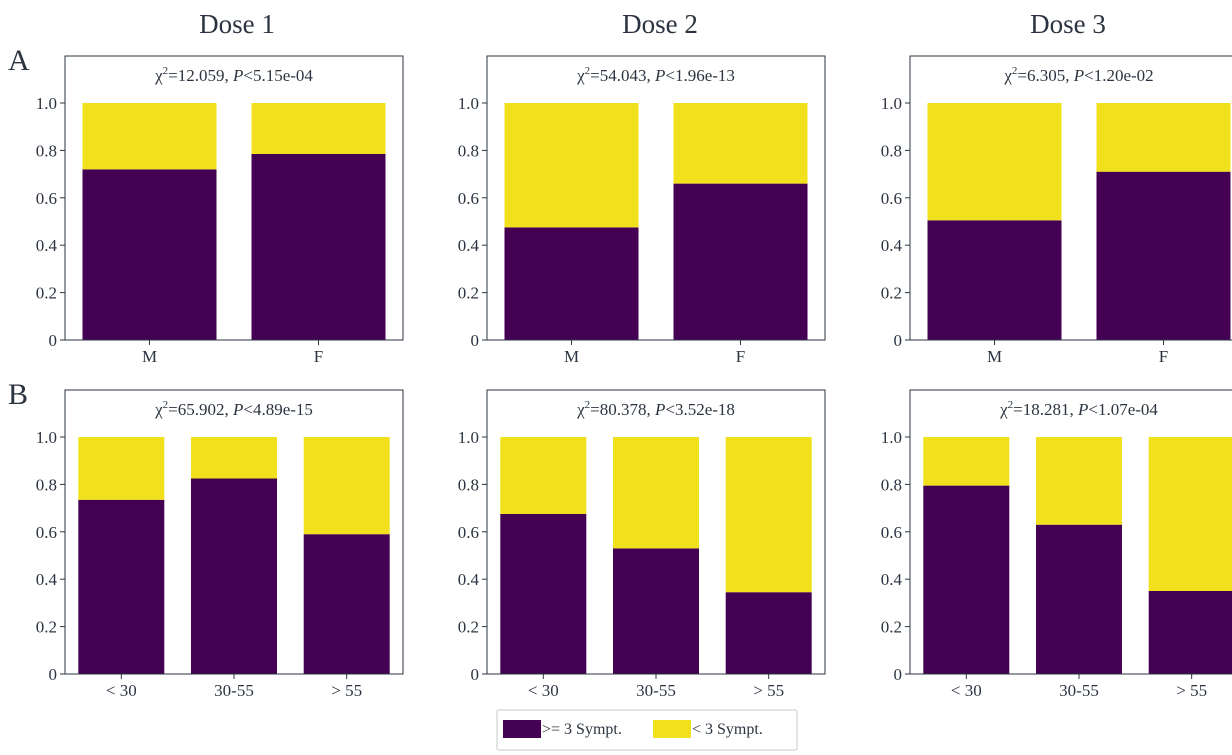  Describe the element at coordinates (891, 198) in the screenshot. I see `y-tick-label-a-dose3-3: 0.6` at that location.